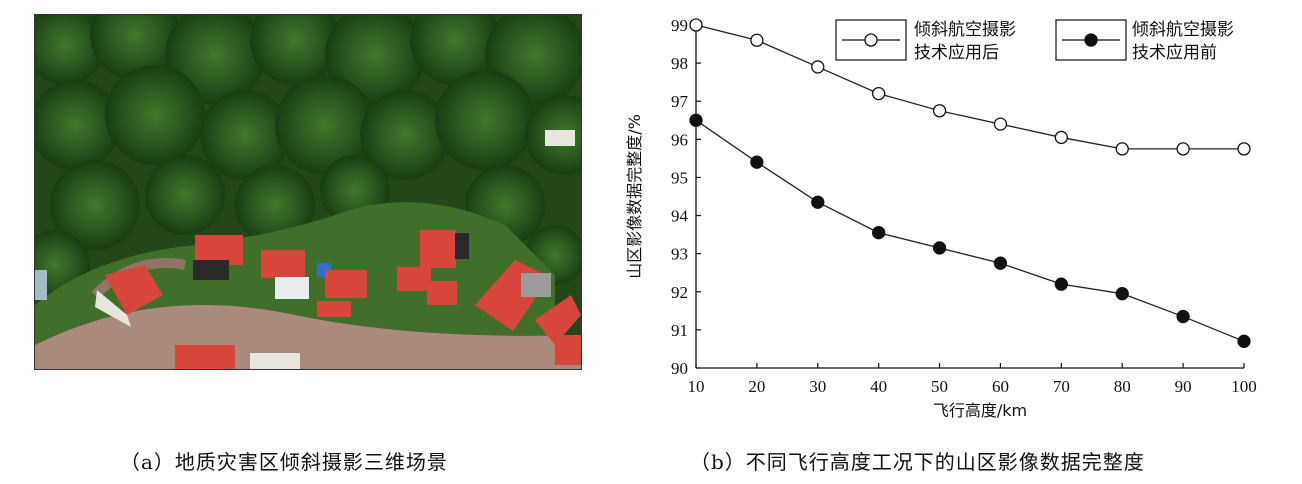  What do you see at coordinates (1000, 386) in the screenshot?
I see `x-tick-label: 60` at bounding box center [1000, 386].